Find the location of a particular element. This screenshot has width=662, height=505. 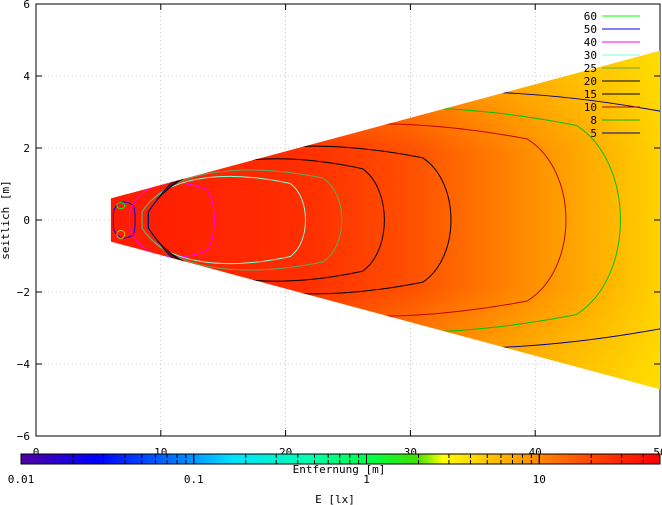

colorbar: 0.01 0.1 1 10 is located at coordinates (334, 469).